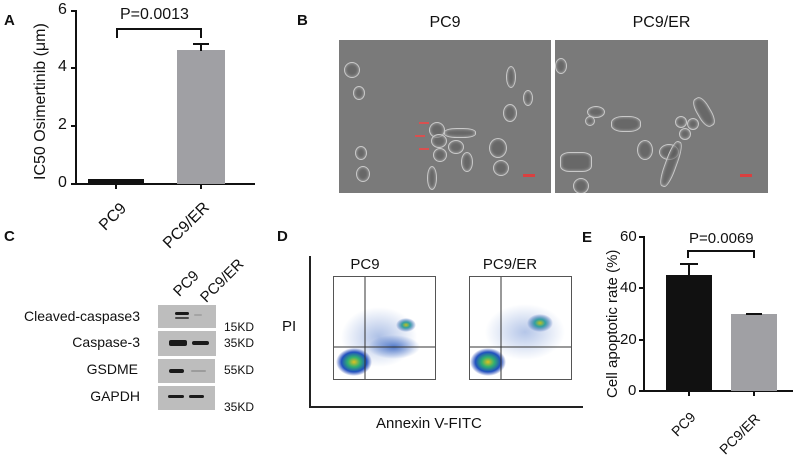 The height and width of the screenshot is (457, 799). What do you see at coordinates (186, 226) in the screenshot?
I see `xtick-pc9er-a: PC9/ER` at bounding box center [186, 226].